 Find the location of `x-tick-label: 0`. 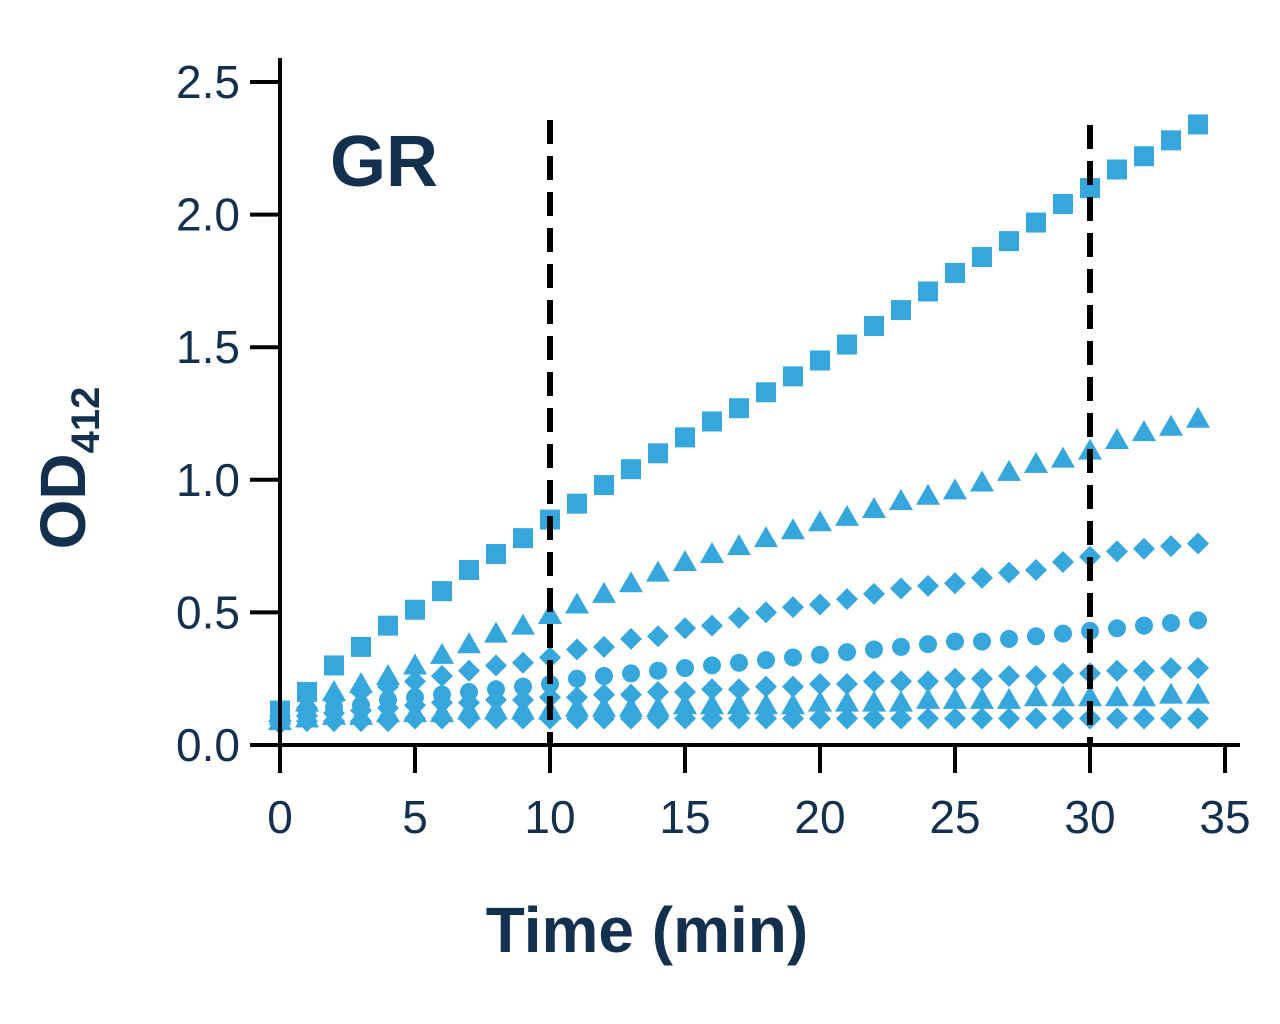

x-tick-label: 0 is located at coordinates (280, 817).